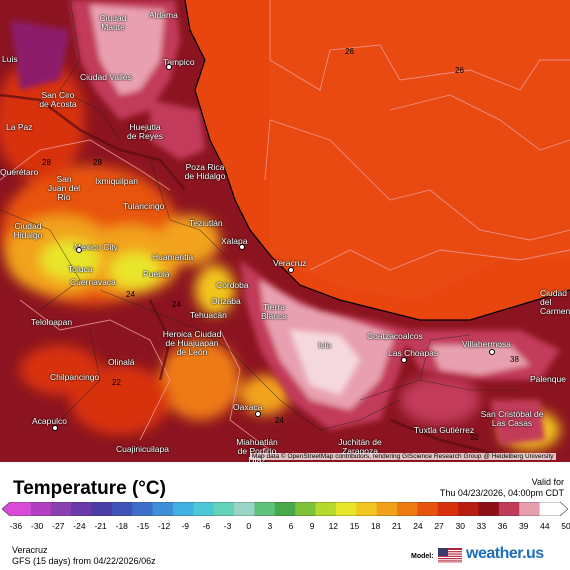 The image size is (570, 570). What do you see at coordinates (58, 99) in the screenshot?
I see `city-label-san-ciro: San Ciro de Acosta` at bounding box center [58, 99].